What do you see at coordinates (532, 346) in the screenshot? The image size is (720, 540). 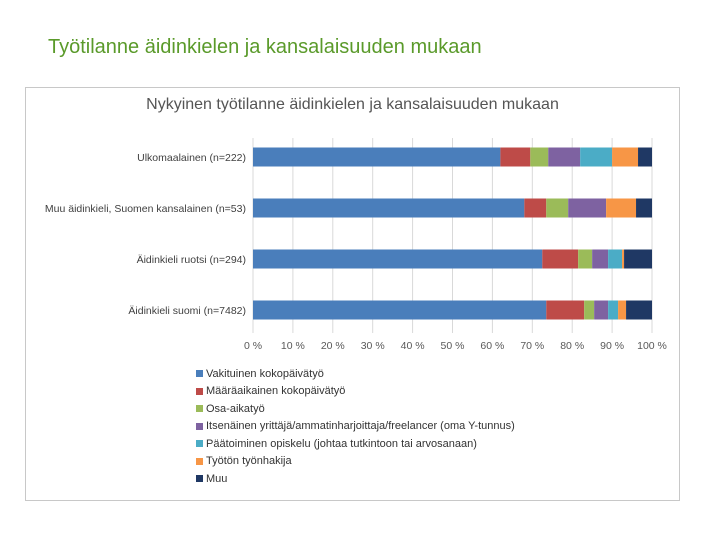 I see `x-tick-label: 70 %` at bounding box center [532, 346].